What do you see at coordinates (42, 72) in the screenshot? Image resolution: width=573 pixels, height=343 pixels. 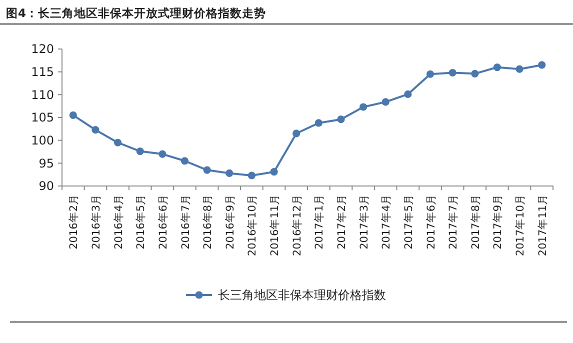 I see `y-tick-label: 115` at bounding box center [42, 72].